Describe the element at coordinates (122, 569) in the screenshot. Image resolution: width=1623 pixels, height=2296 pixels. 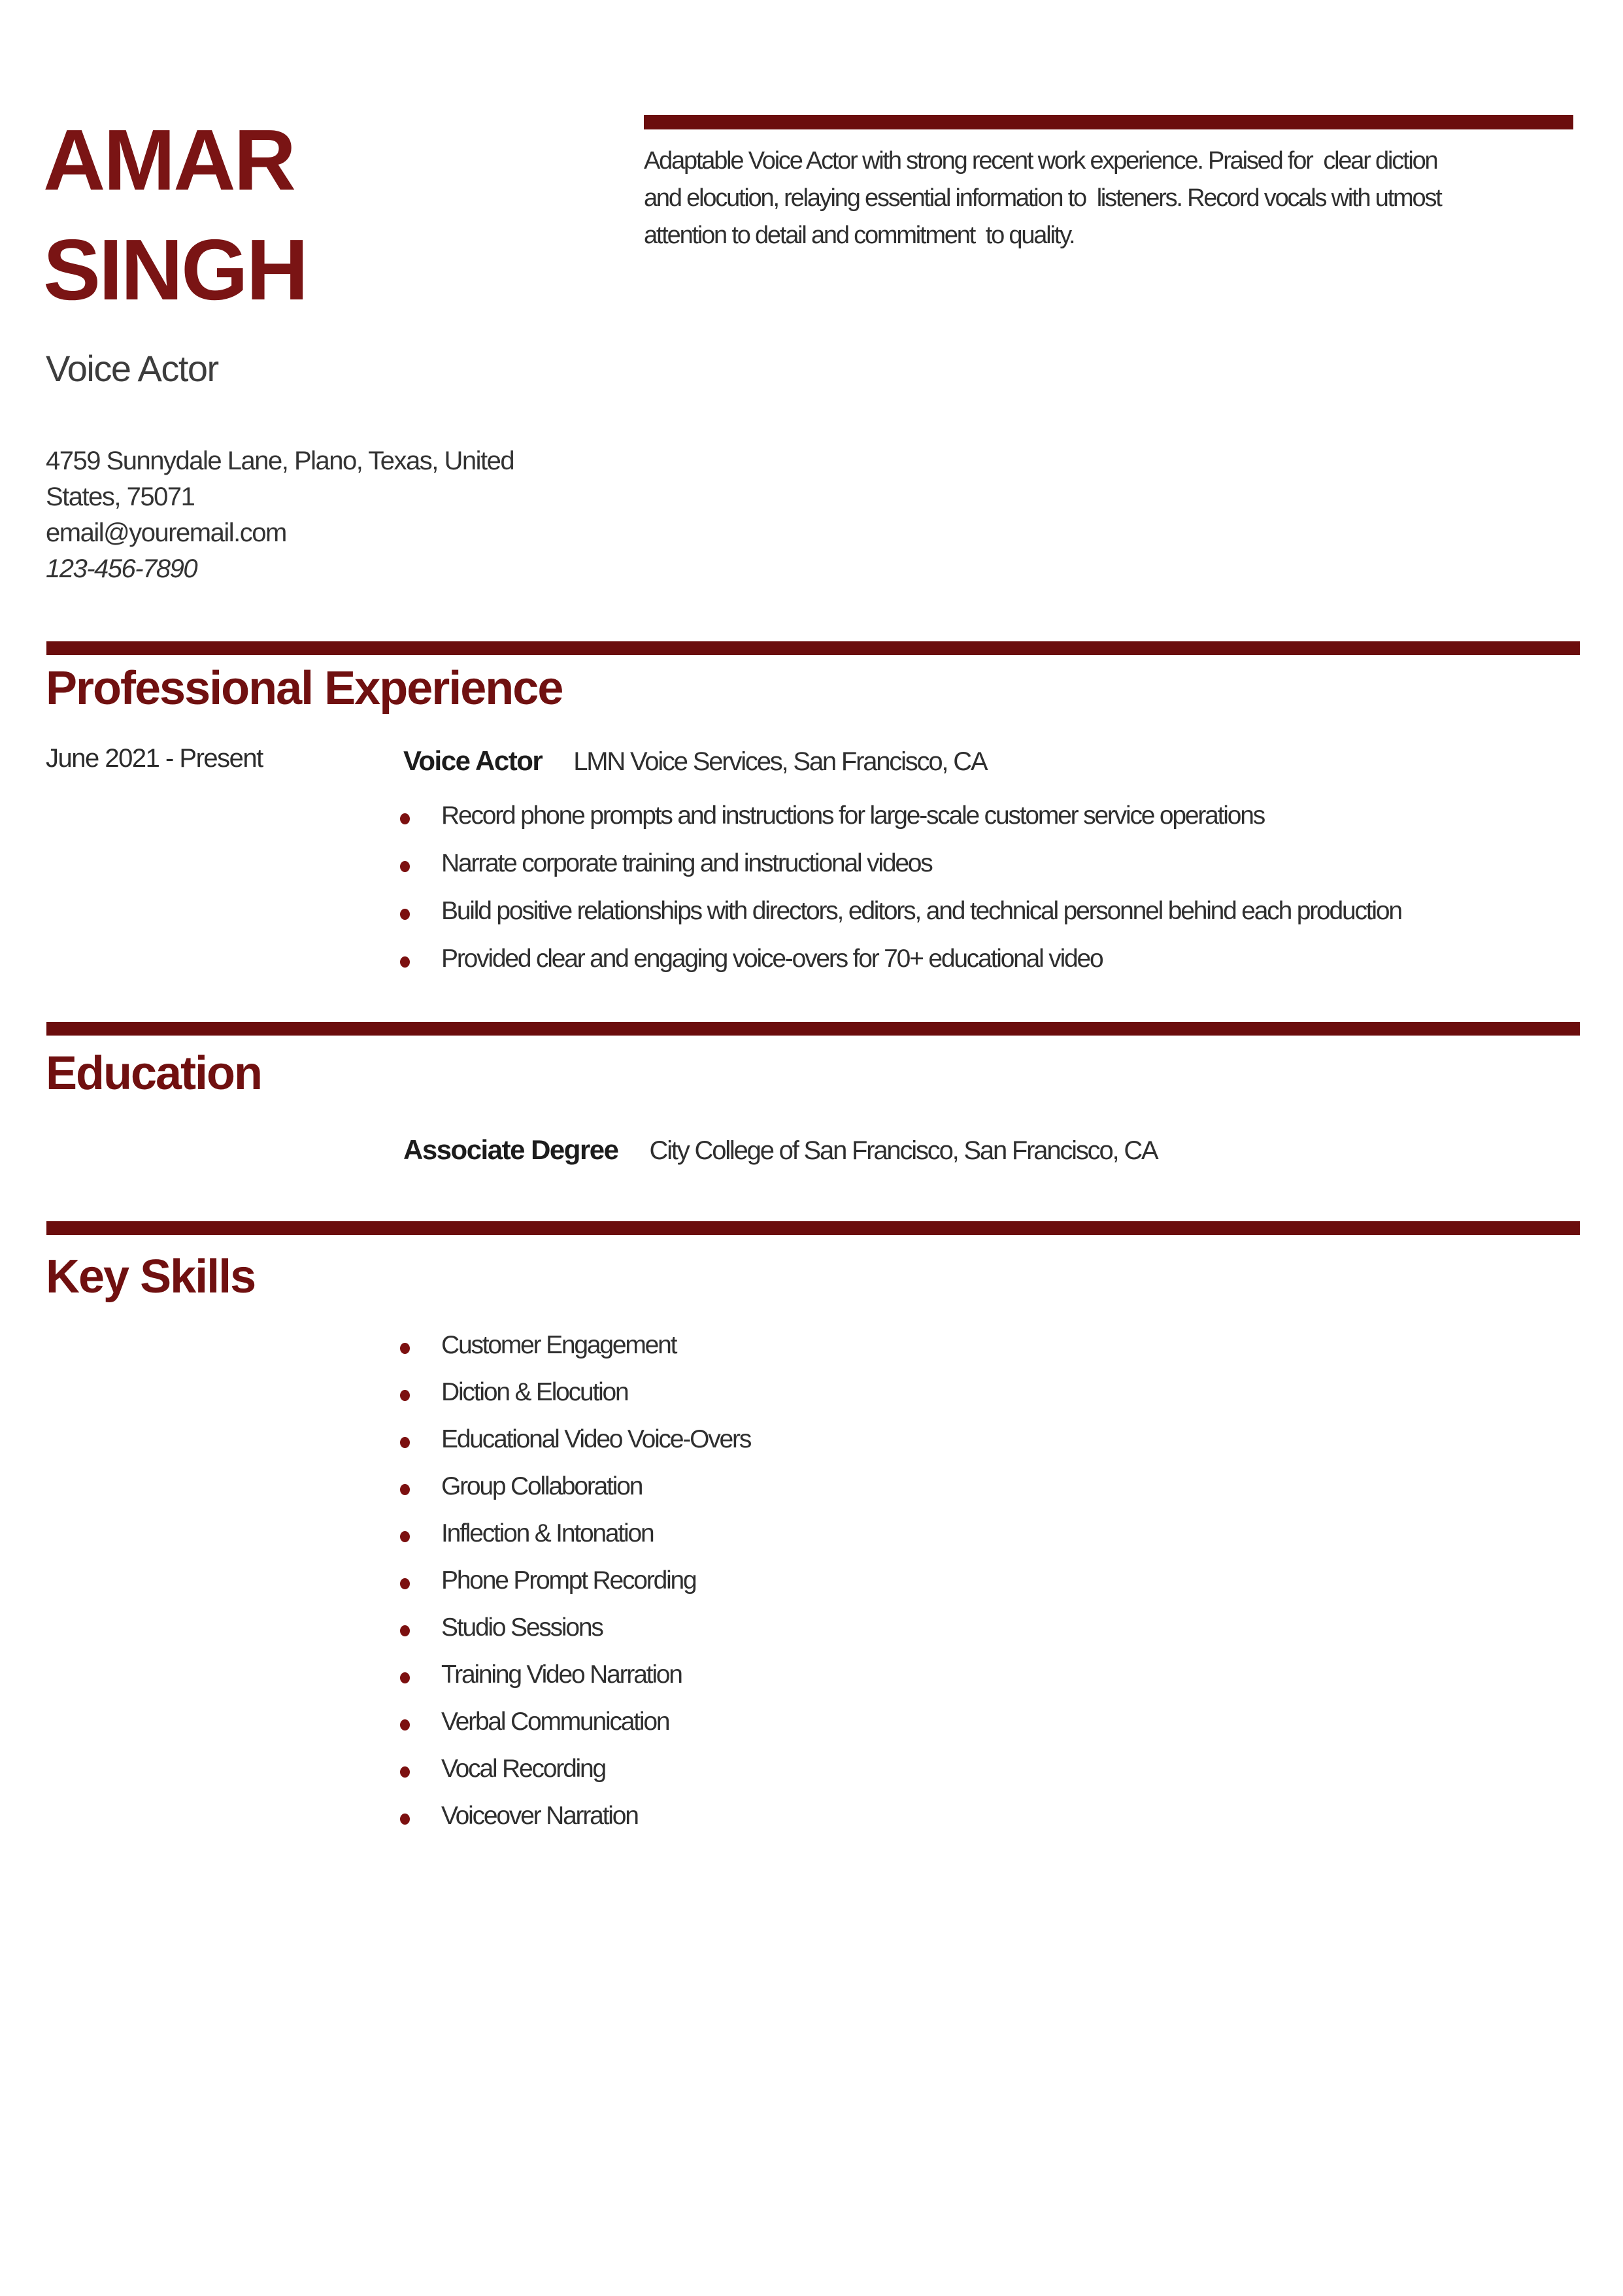
I see `phone-text: 123-456-7890` at that location.